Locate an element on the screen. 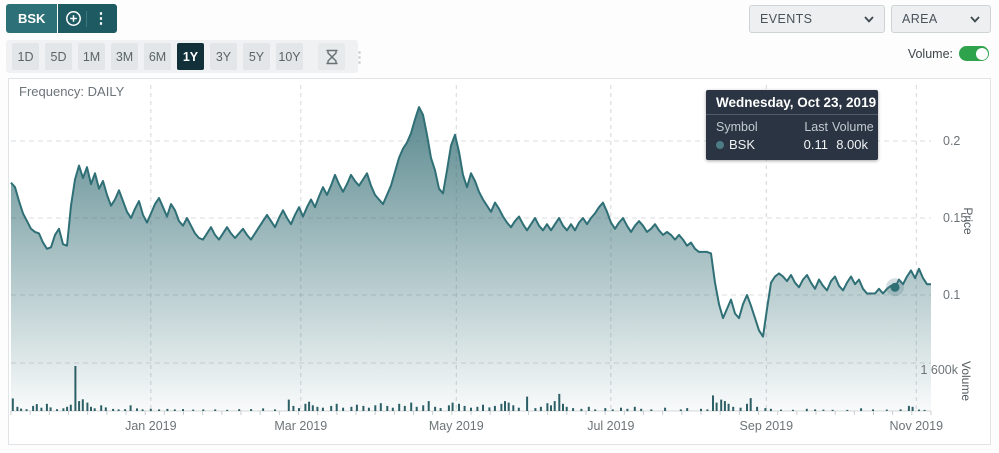 The image size is (999, 453). series-dot-icon is located at coordinates (720, 144).